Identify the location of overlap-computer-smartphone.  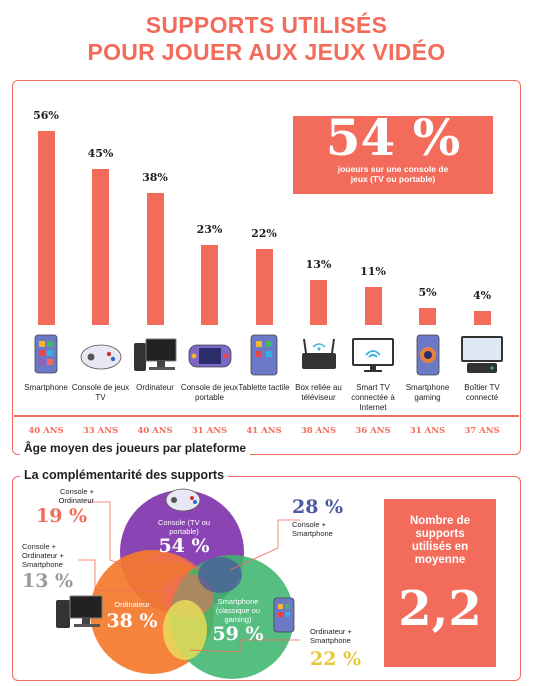
(185, 630).